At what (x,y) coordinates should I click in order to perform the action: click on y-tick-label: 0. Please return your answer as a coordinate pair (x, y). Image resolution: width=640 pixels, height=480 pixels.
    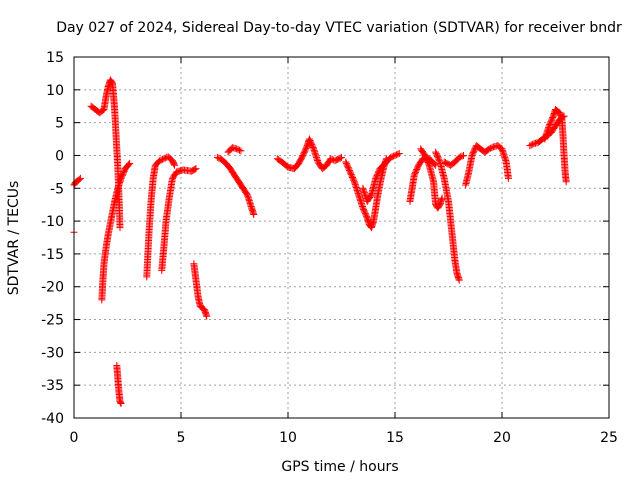
    Looking at the image, I should click on (59, 156).